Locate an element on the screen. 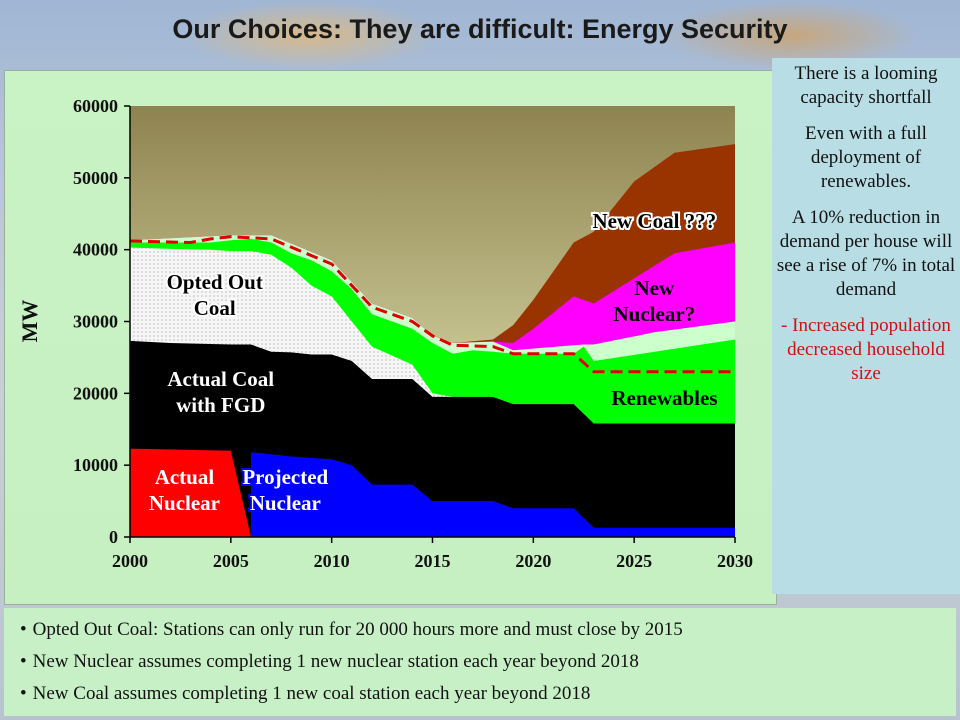  x-tick-label: 2010 is located at coordinates (332, 561).